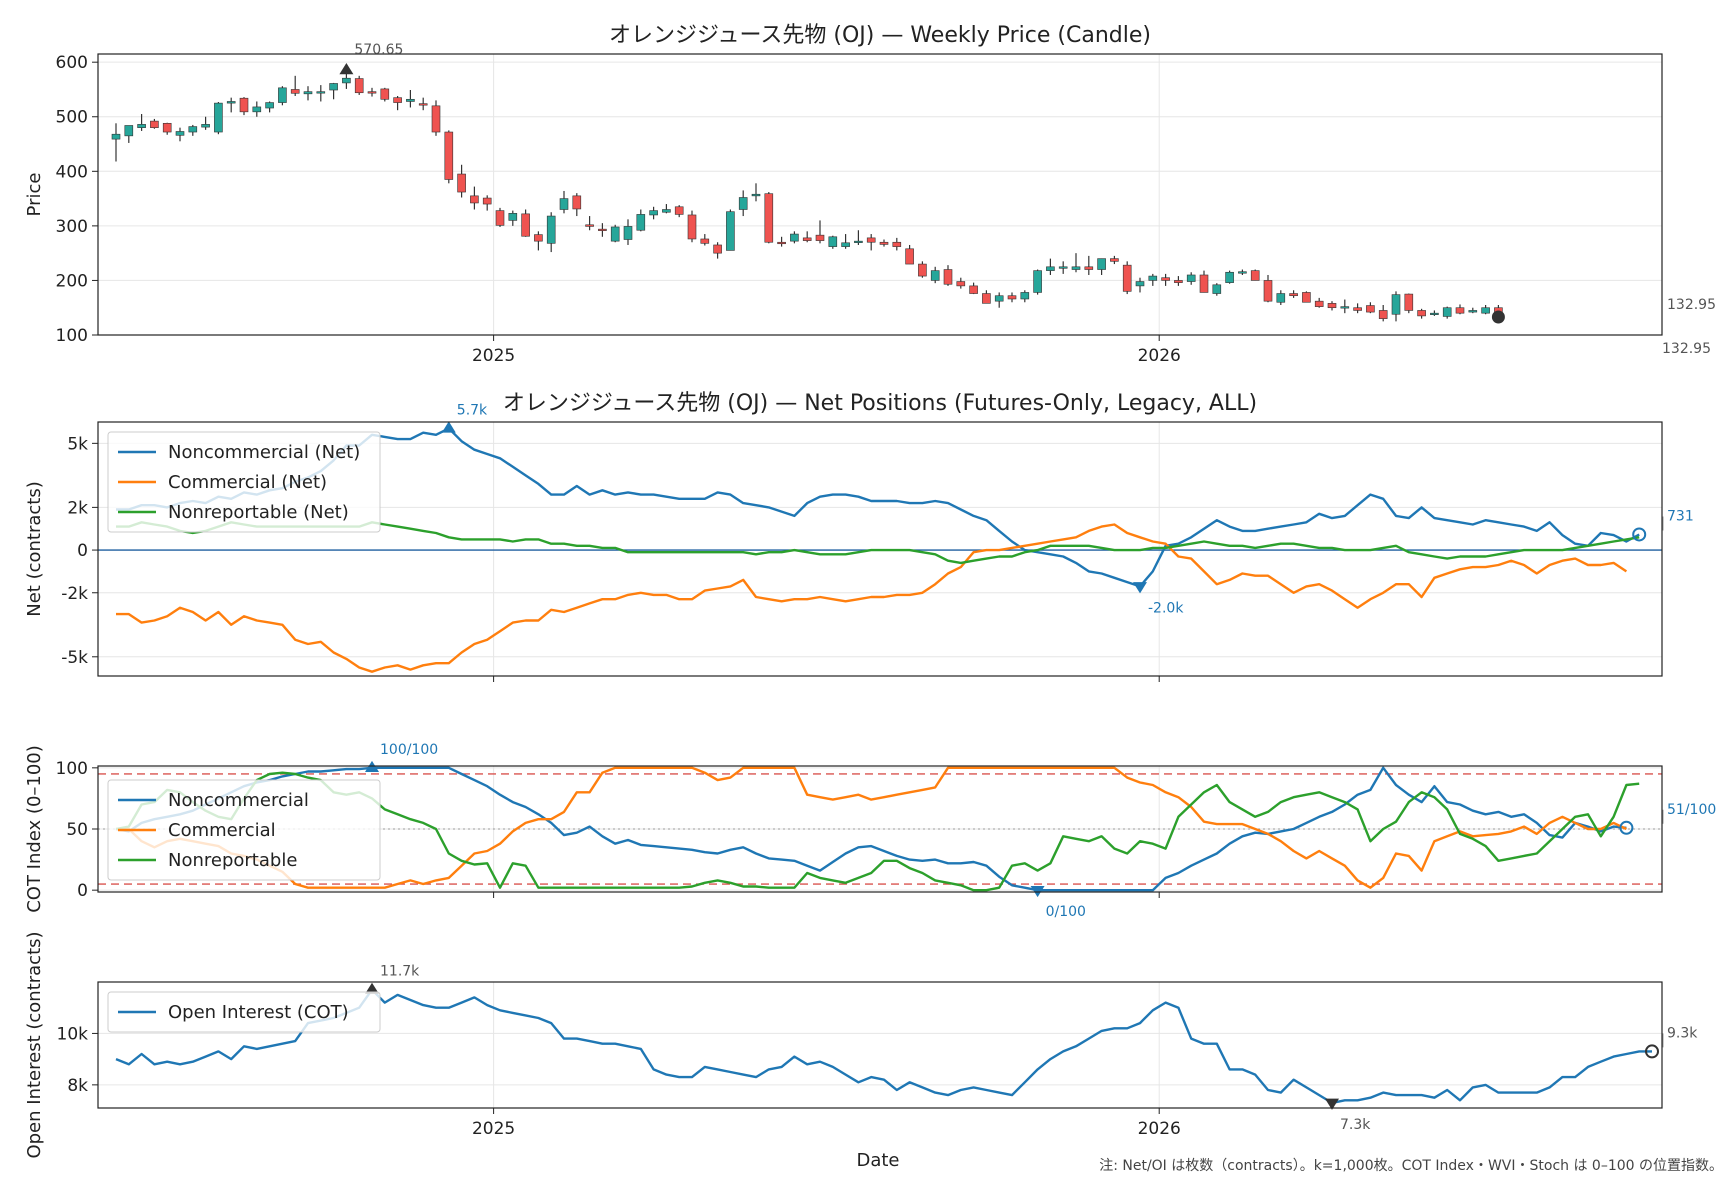 This screenshot has height=1180, width=1728. I want to click on last-price-label-bottom: 132.95, so click(1686, 349).